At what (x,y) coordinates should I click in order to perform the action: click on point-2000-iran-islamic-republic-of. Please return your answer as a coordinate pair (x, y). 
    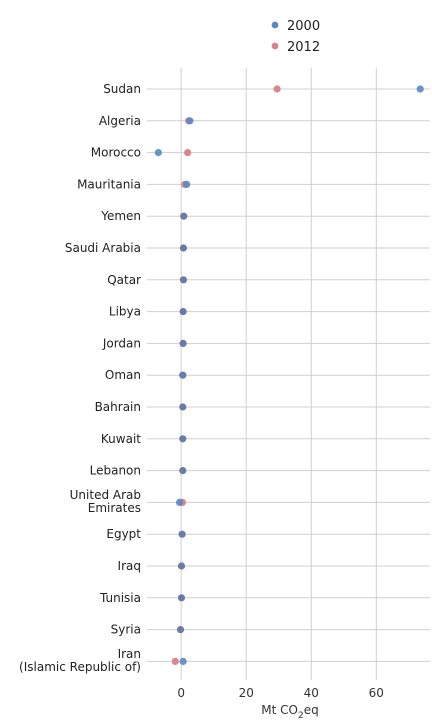
    Looking at the image, I should click on (183, 661).